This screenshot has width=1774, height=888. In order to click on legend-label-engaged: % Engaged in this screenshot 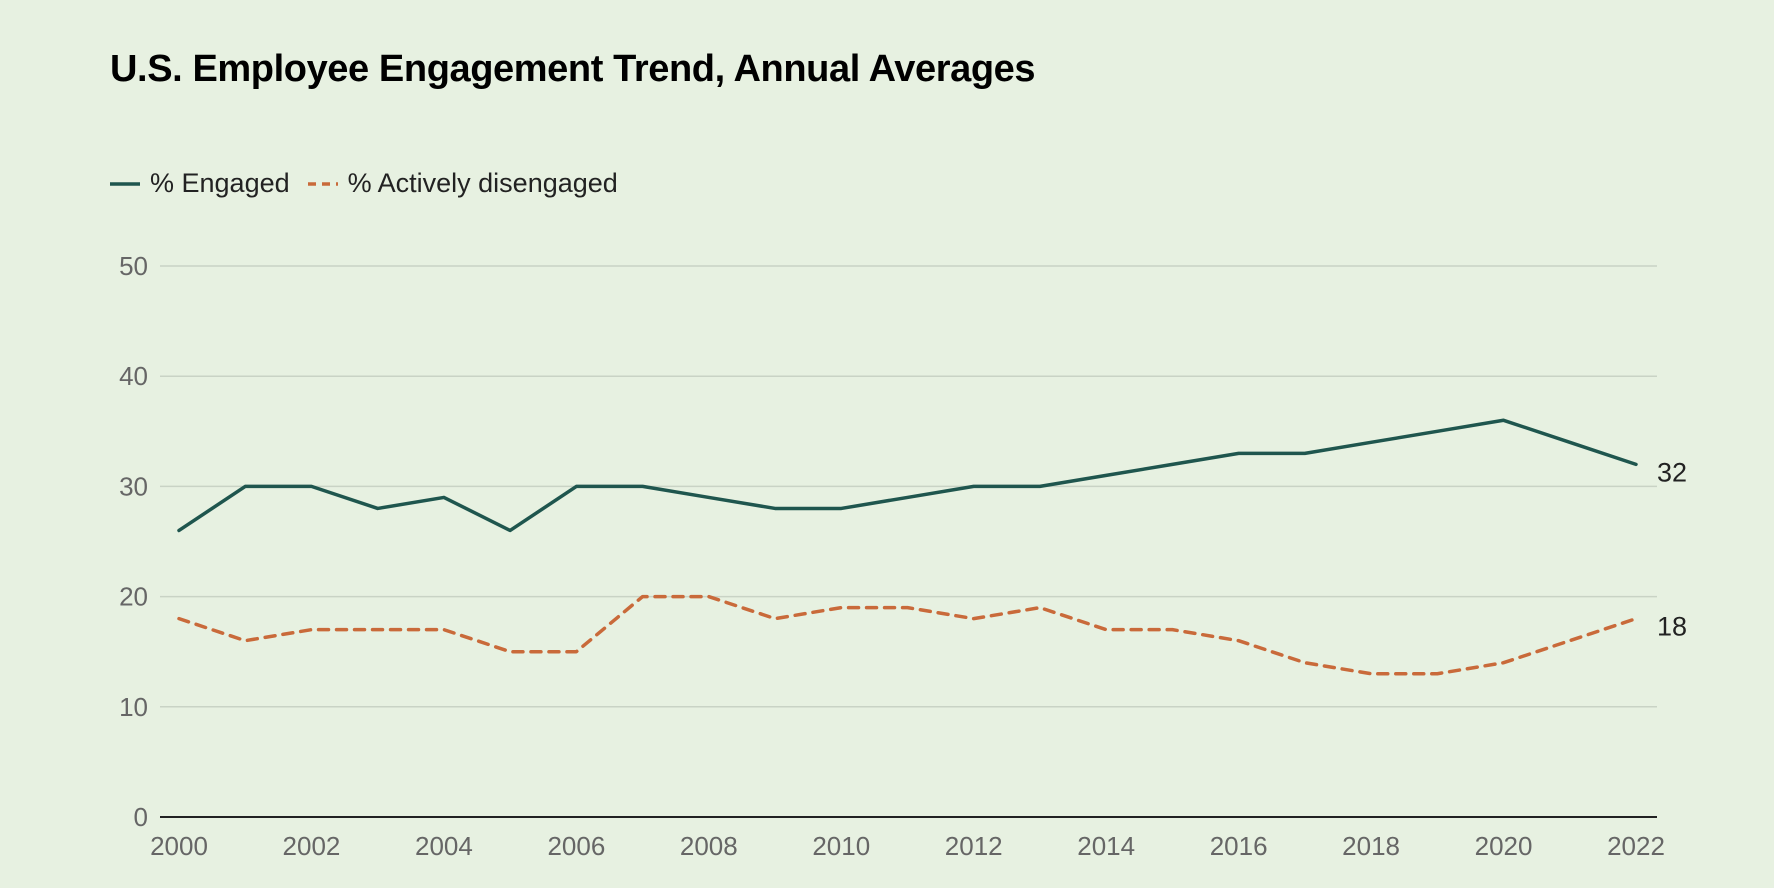, I will do `click(220, 183)`.